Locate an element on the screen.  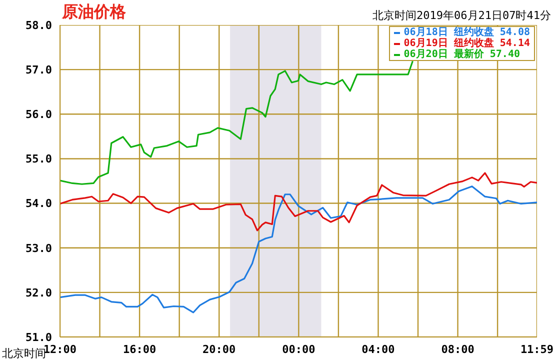
x-tick-label: 16:00 is located at coordinates (139, 349).